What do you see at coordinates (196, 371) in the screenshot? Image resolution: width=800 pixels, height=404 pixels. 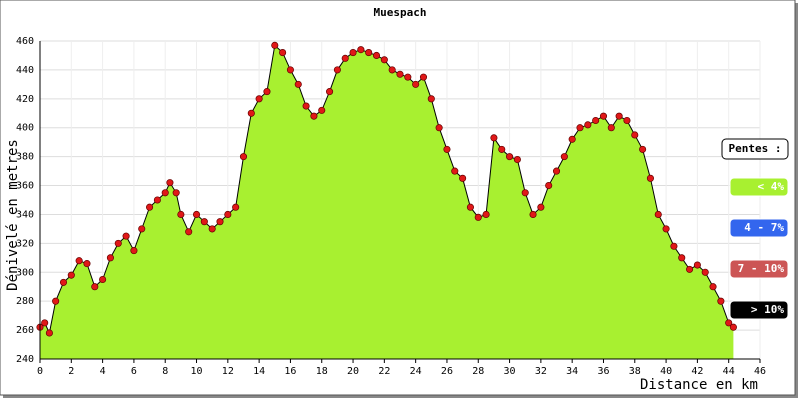 I see `x-tick-label: 10` at bounding box center [196, 371].